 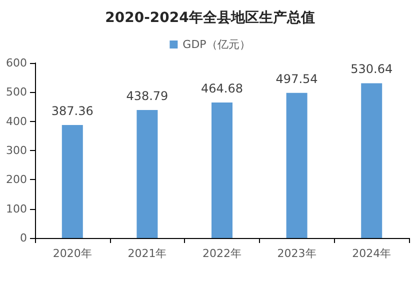 I want to click on y-tick-label: 300, so click(x=16, y=150).